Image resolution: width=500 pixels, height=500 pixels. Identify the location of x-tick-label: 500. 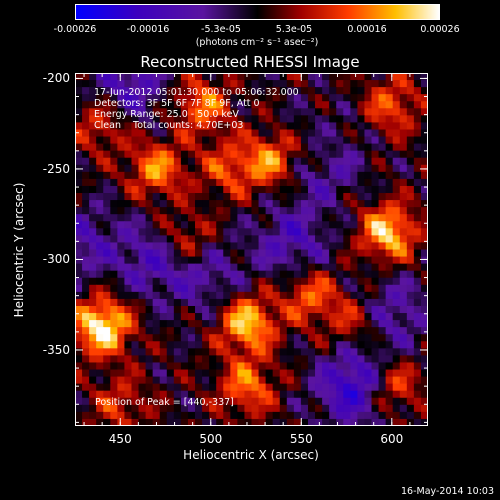
(211, 439).